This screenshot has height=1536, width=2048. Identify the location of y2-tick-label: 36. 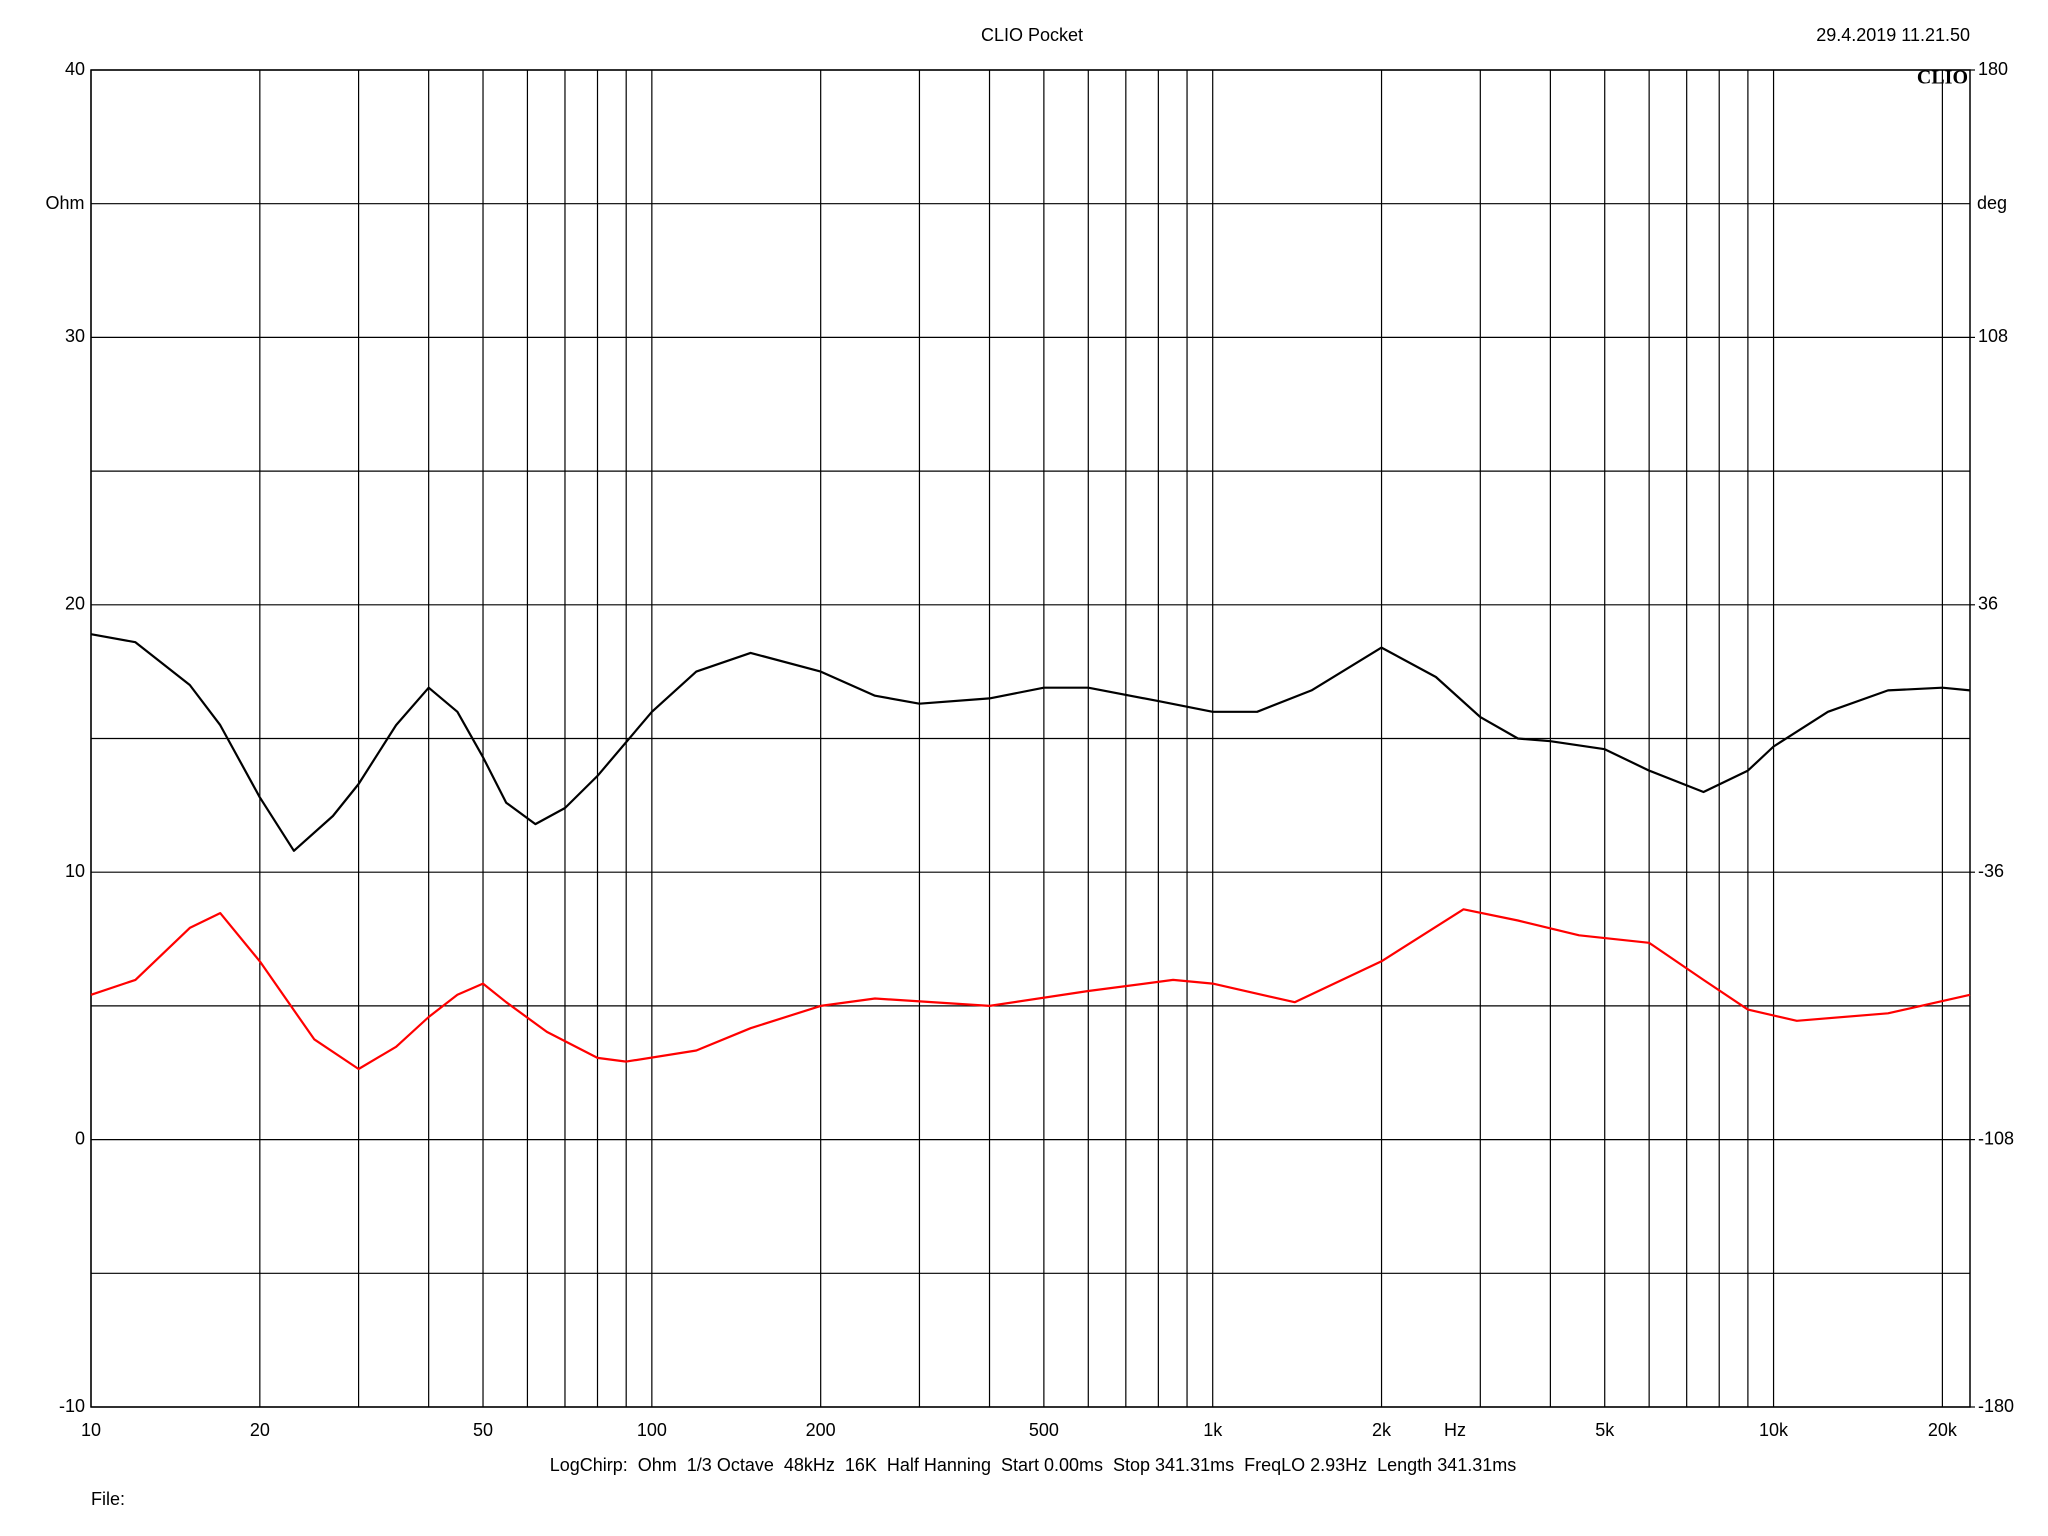
(1988, 604).